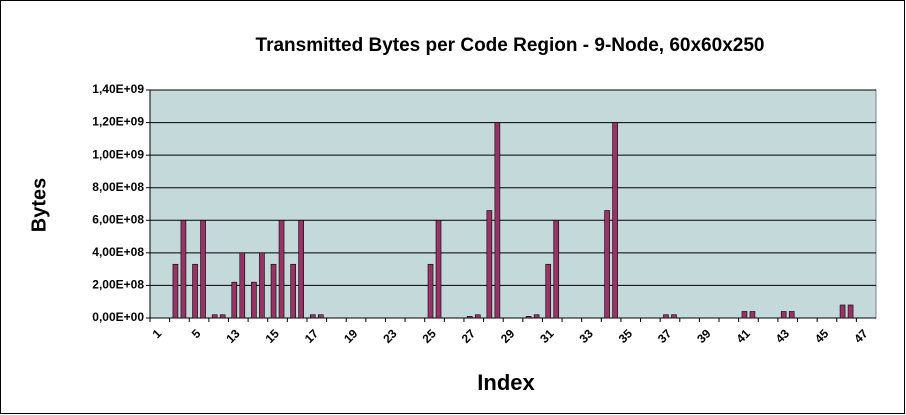  Describe the element at coordinates (118, 219) in the screenshot. I see `y-tick-label: 6,00E+08` at that location.